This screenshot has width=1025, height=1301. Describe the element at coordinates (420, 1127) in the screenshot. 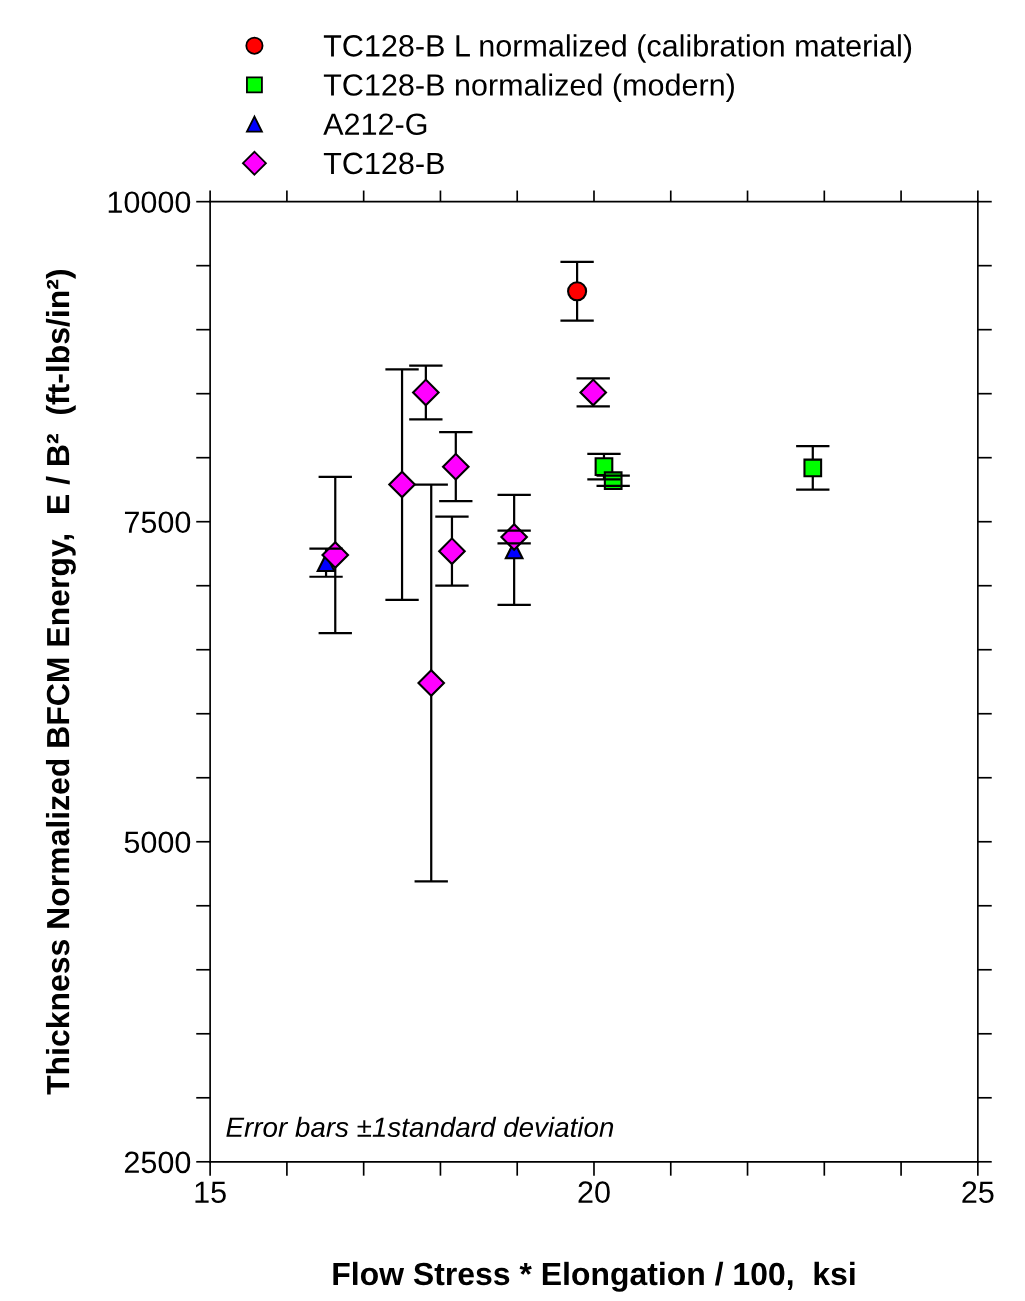

I see `annotation: Error bars ±1standard deviation` at that location.